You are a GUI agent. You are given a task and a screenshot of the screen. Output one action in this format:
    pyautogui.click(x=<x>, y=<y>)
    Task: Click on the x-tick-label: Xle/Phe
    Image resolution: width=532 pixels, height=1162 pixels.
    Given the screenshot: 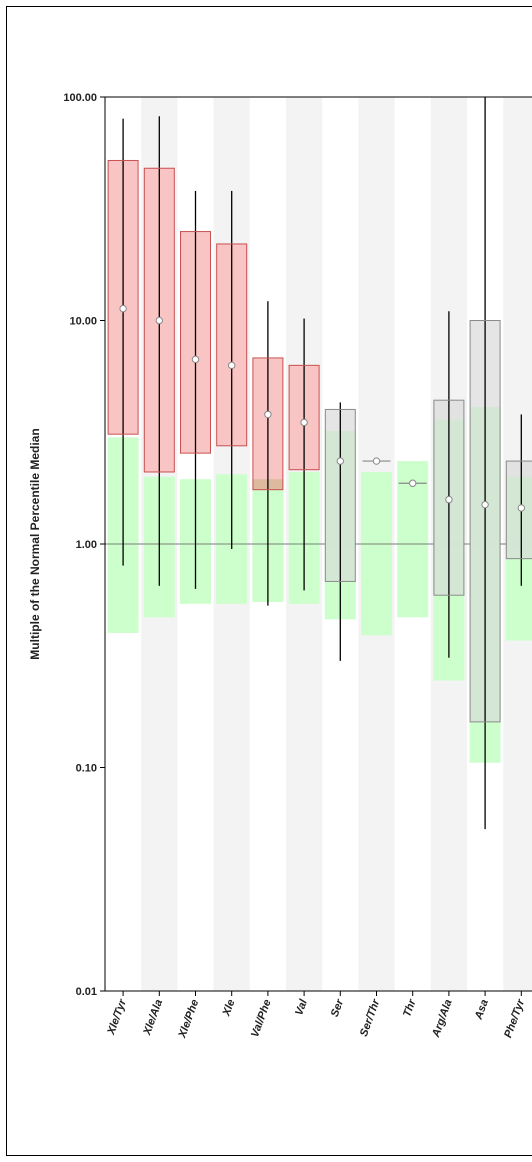 What is the action you would take?
    pyautogui.click(x=188, y=1019)
    